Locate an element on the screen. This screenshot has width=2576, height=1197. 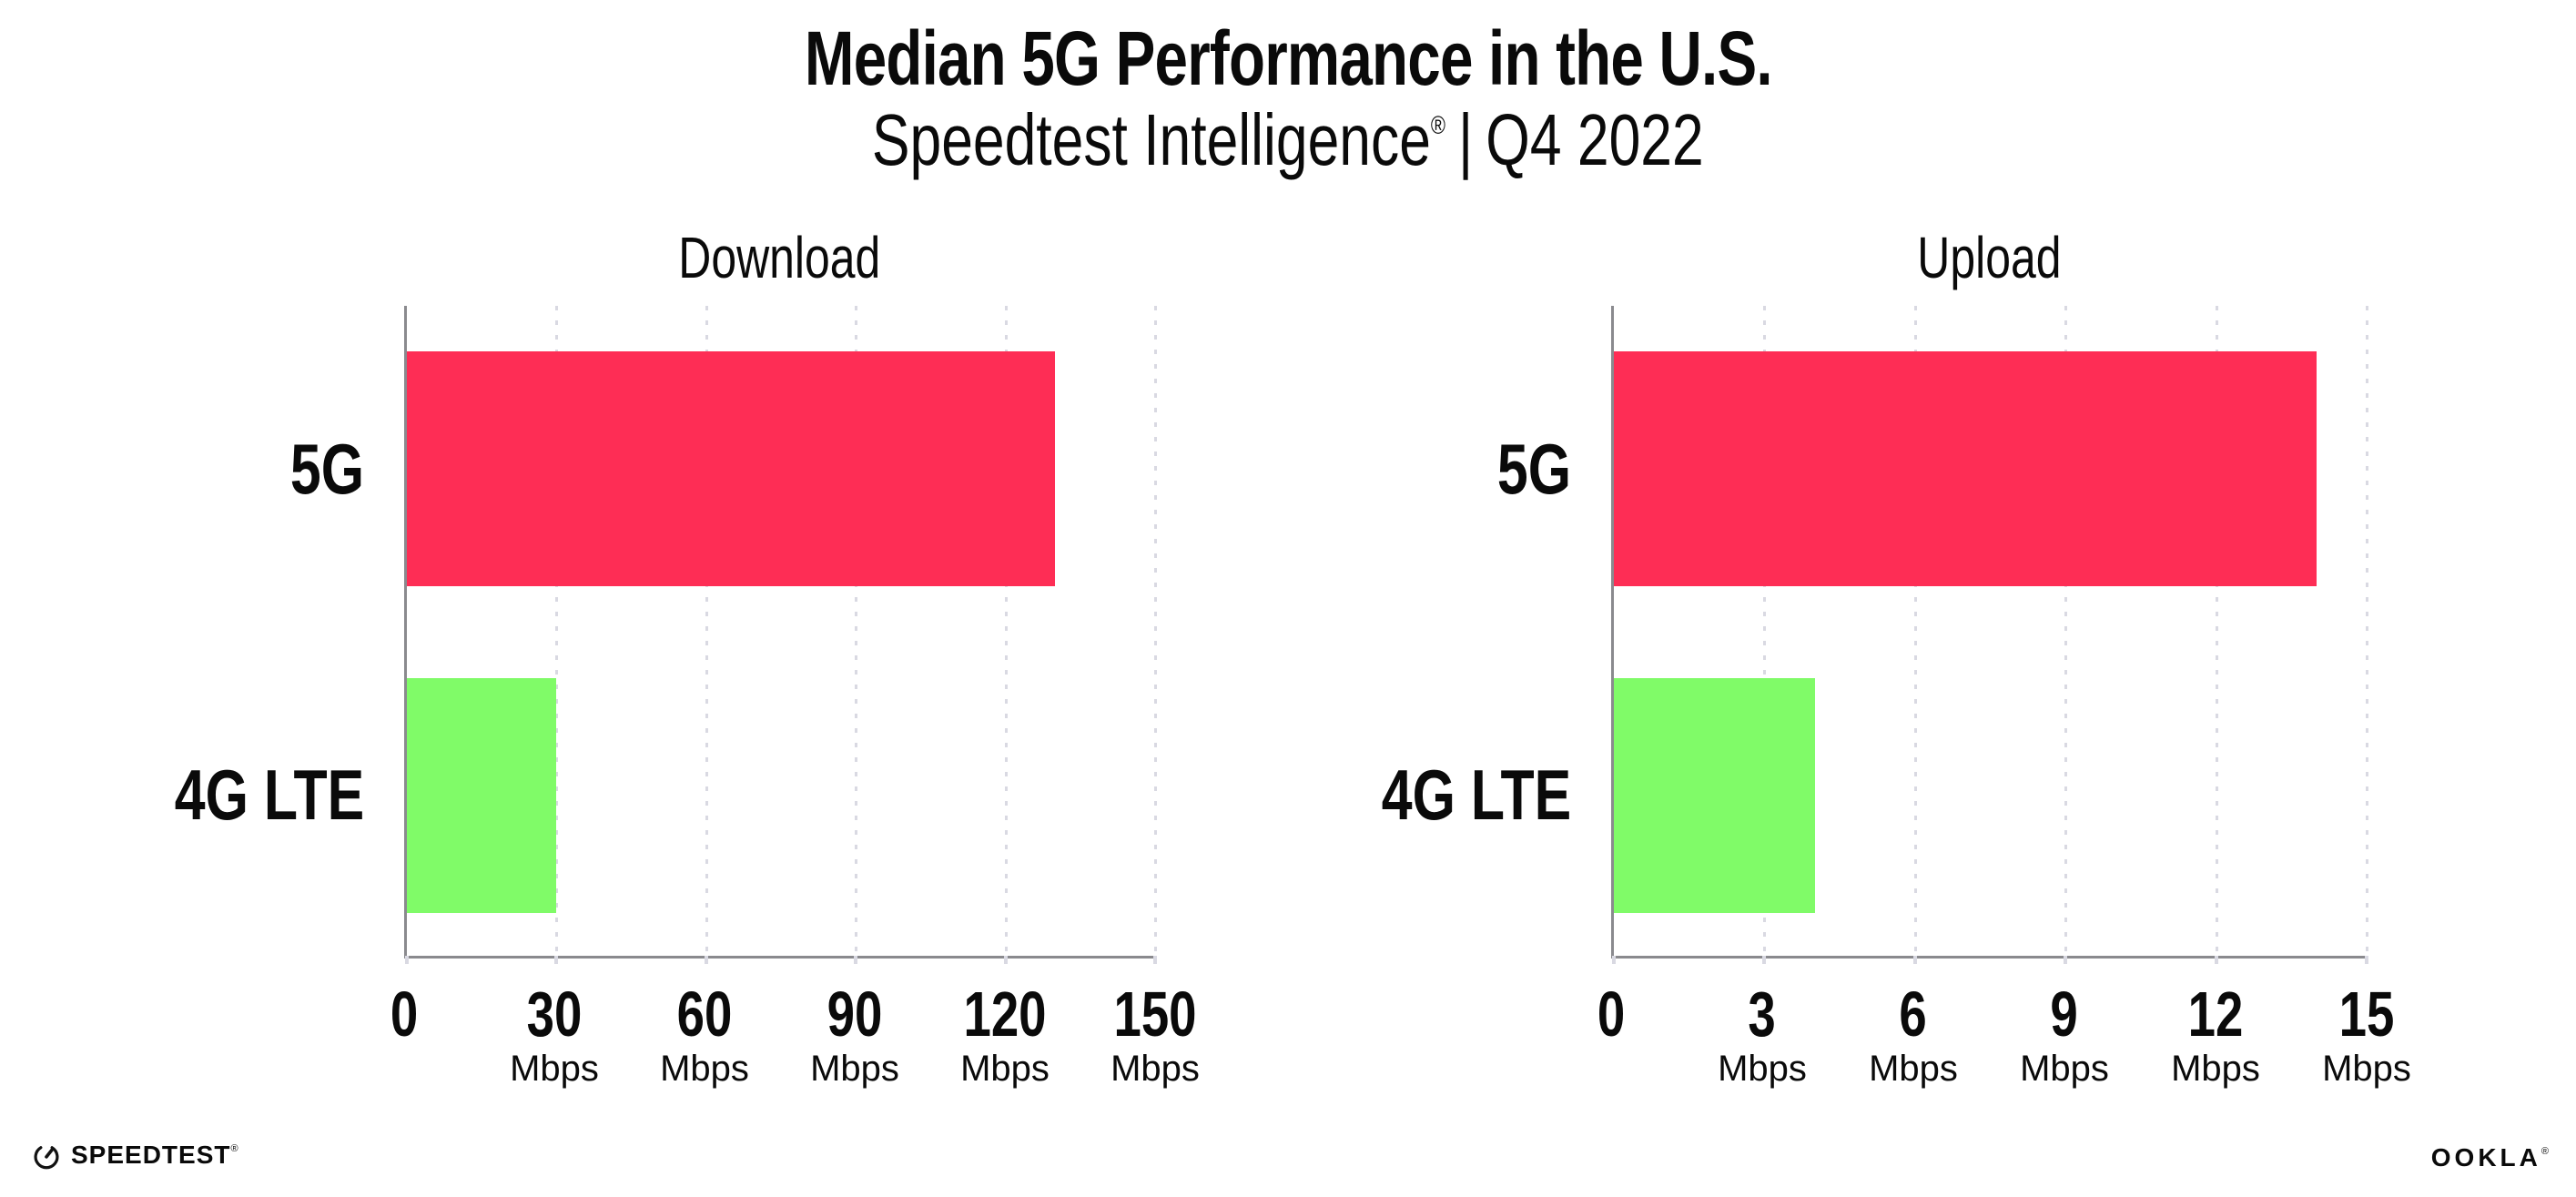
x-axis-ticks: 0 3 Mbps 6 Mbps 9 Mbps 12 Mbps 15 Mbps is located at coordinates (2004, 1054).